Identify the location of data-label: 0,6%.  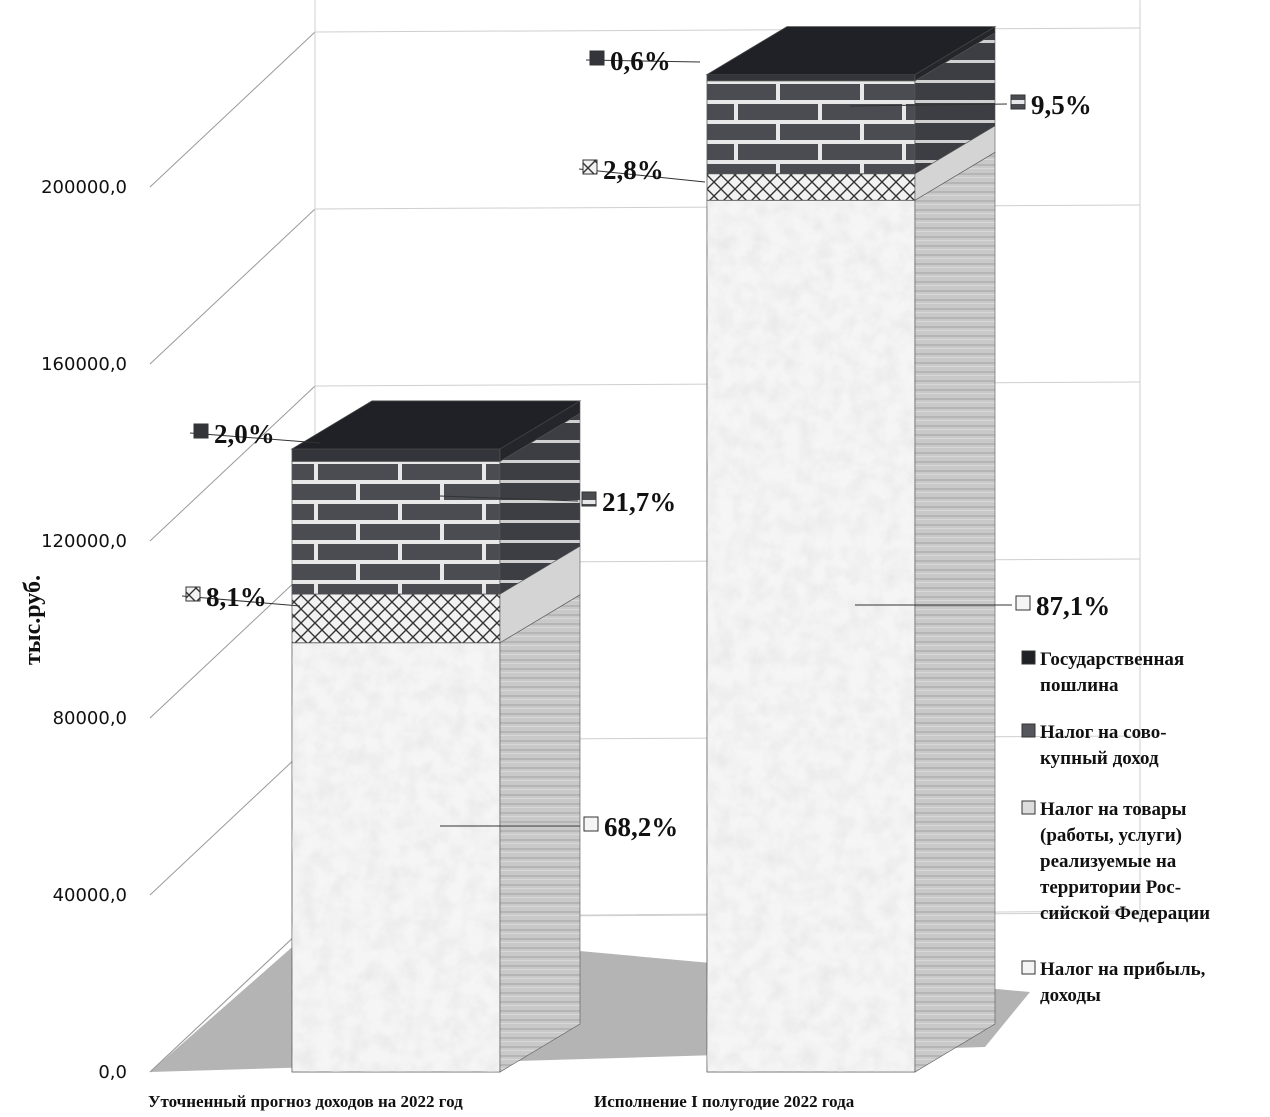
(640, 61).